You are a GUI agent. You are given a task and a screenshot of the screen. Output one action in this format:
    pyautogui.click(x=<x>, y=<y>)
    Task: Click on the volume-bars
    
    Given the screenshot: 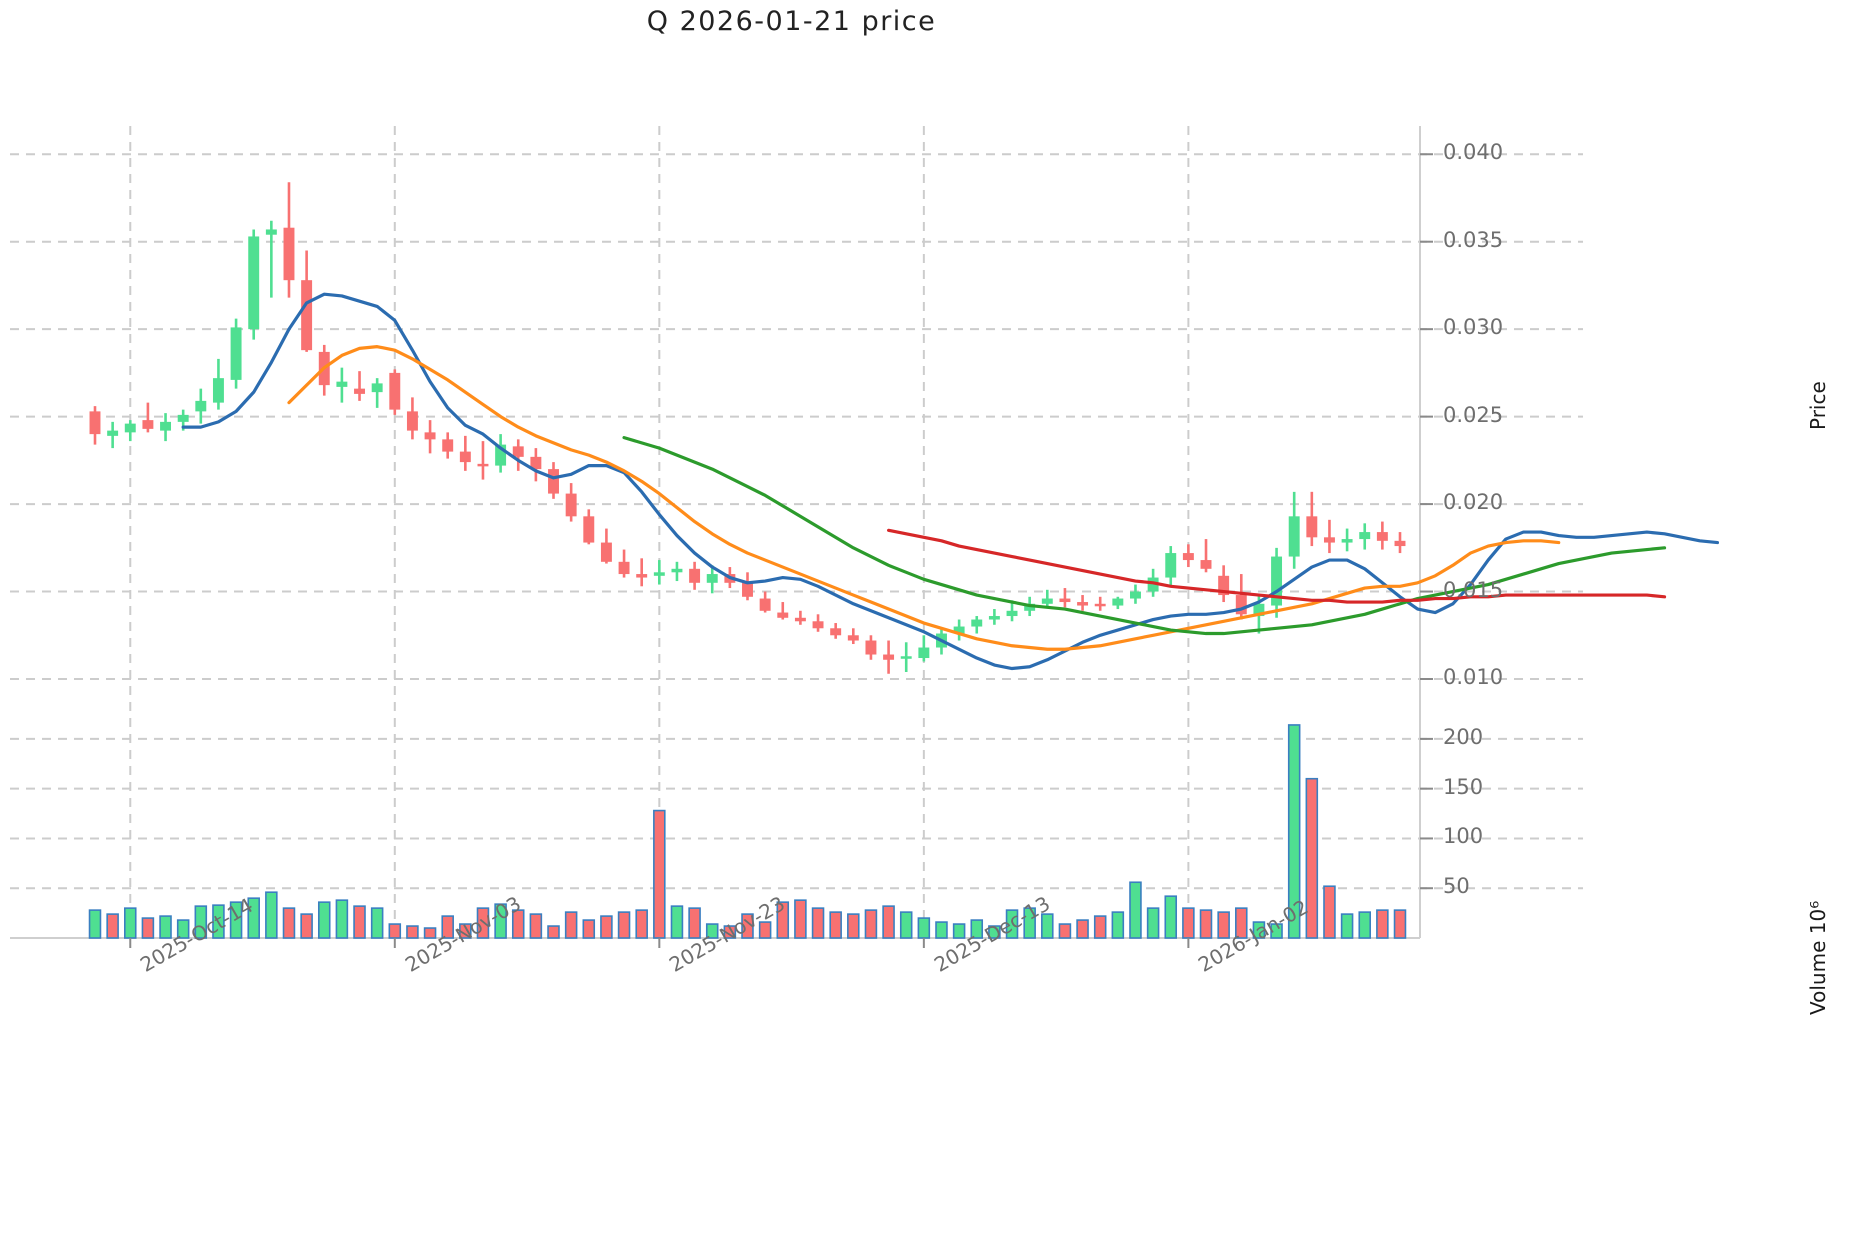 What is the action you would take?
    pyautogui.click(x=747, y=831)
    